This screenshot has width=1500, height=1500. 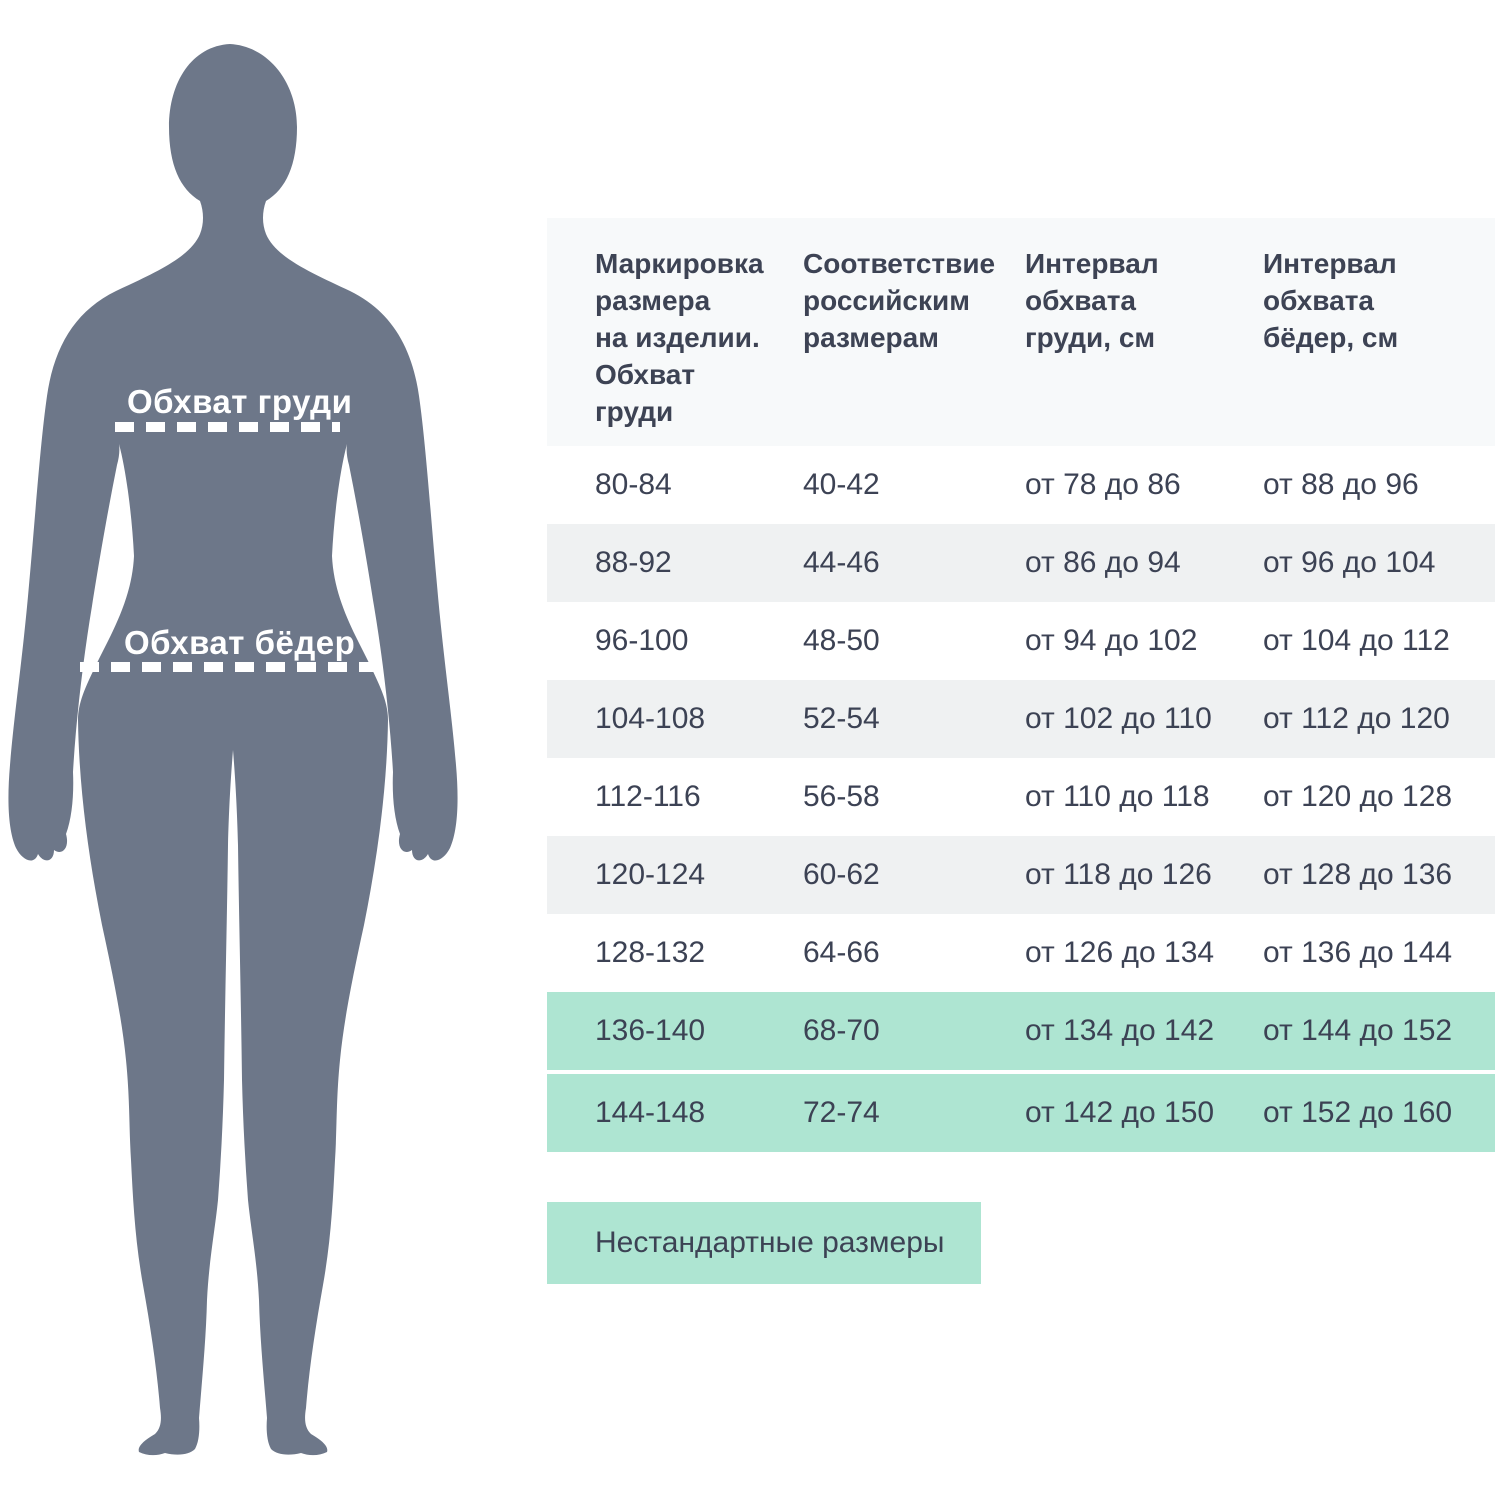 What do you see at coordinates (1120, 1030) in the screenshot?
I see `cell-chest-interval: от 134 до 142` at bounding box center [1120, 1030].